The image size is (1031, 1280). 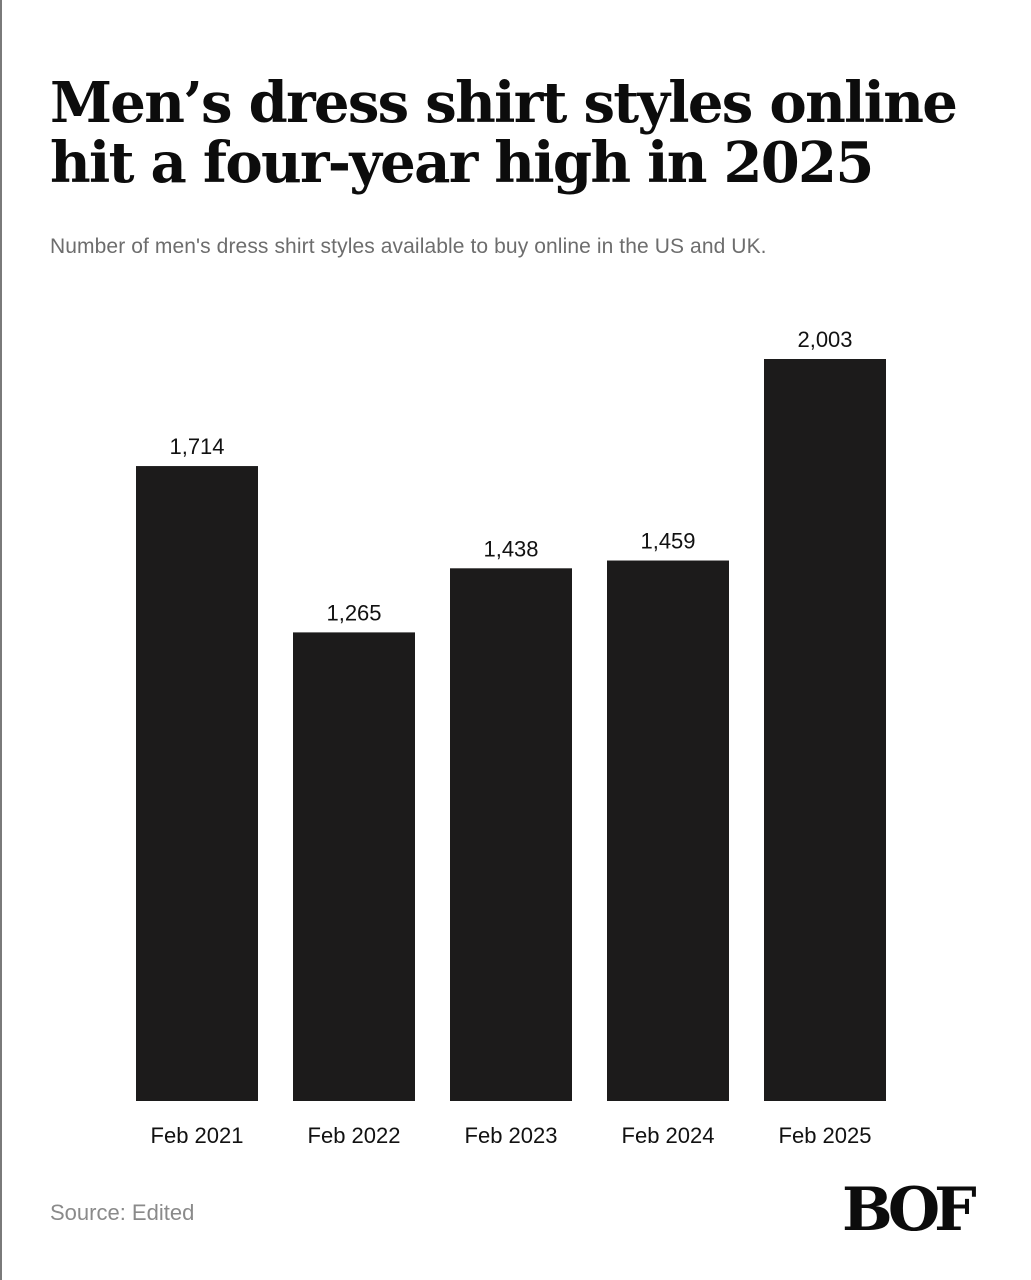 What do you see at coordinates (511, 834) in the screenshot?
I see `bar-feb-2023` at bounding box center [511, 834].